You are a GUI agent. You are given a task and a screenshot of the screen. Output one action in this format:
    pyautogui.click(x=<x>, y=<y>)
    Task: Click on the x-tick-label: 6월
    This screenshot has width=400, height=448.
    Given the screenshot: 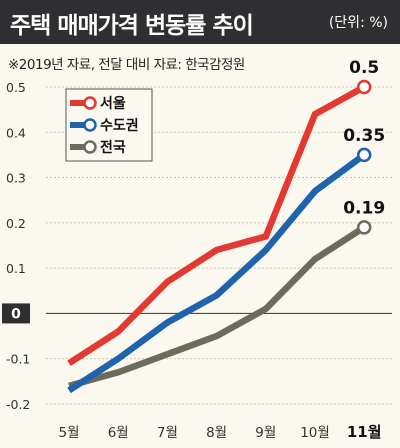 What is the action you would take?
    pyautogui.click(x=118, y=433)
    